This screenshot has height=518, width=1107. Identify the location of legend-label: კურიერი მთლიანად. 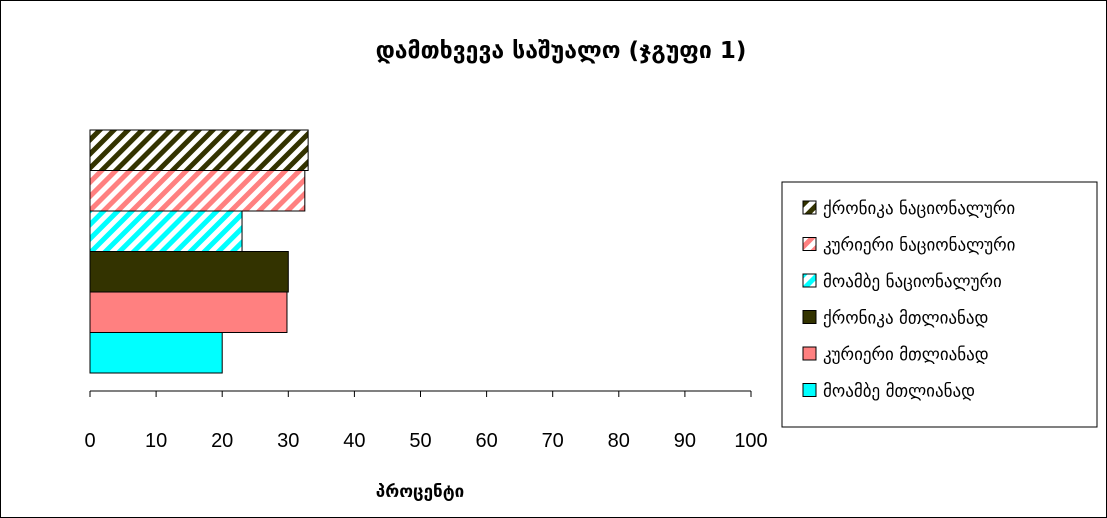
(906, 355).